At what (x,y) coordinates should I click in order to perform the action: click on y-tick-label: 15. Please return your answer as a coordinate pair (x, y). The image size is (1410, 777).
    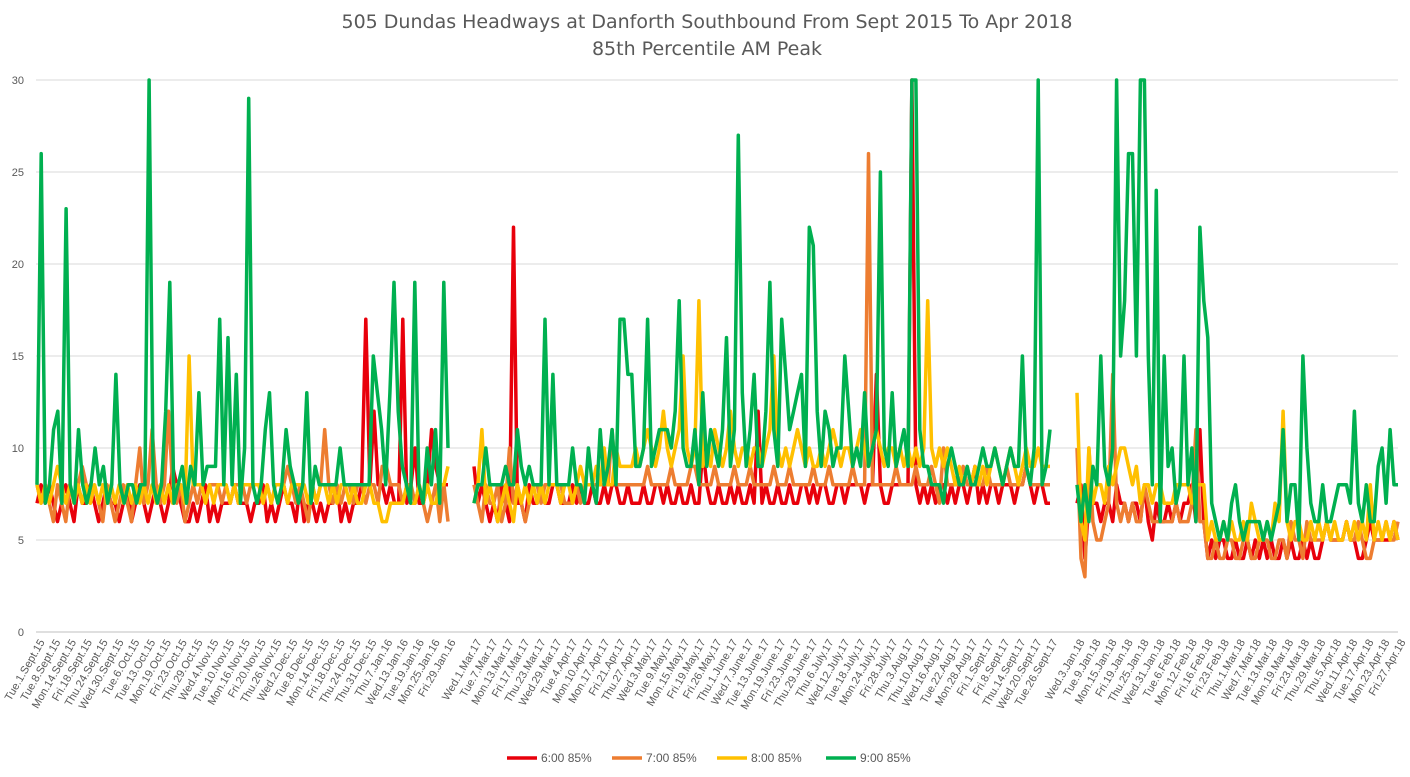
    Looking at the image, I should click on (18, 357).